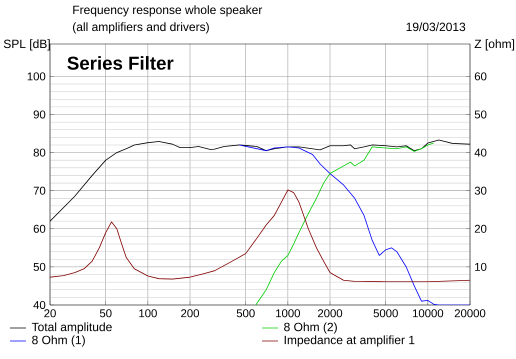 Image resolution: width=516 pixels, height=359 pixels. I want to click on x-tick-label: 500, so click(245, 313).